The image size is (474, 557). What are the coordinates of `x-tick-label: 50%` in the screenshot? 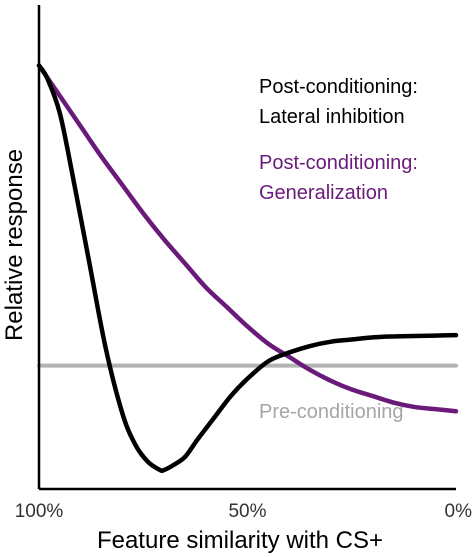 It's located at (247, 511).